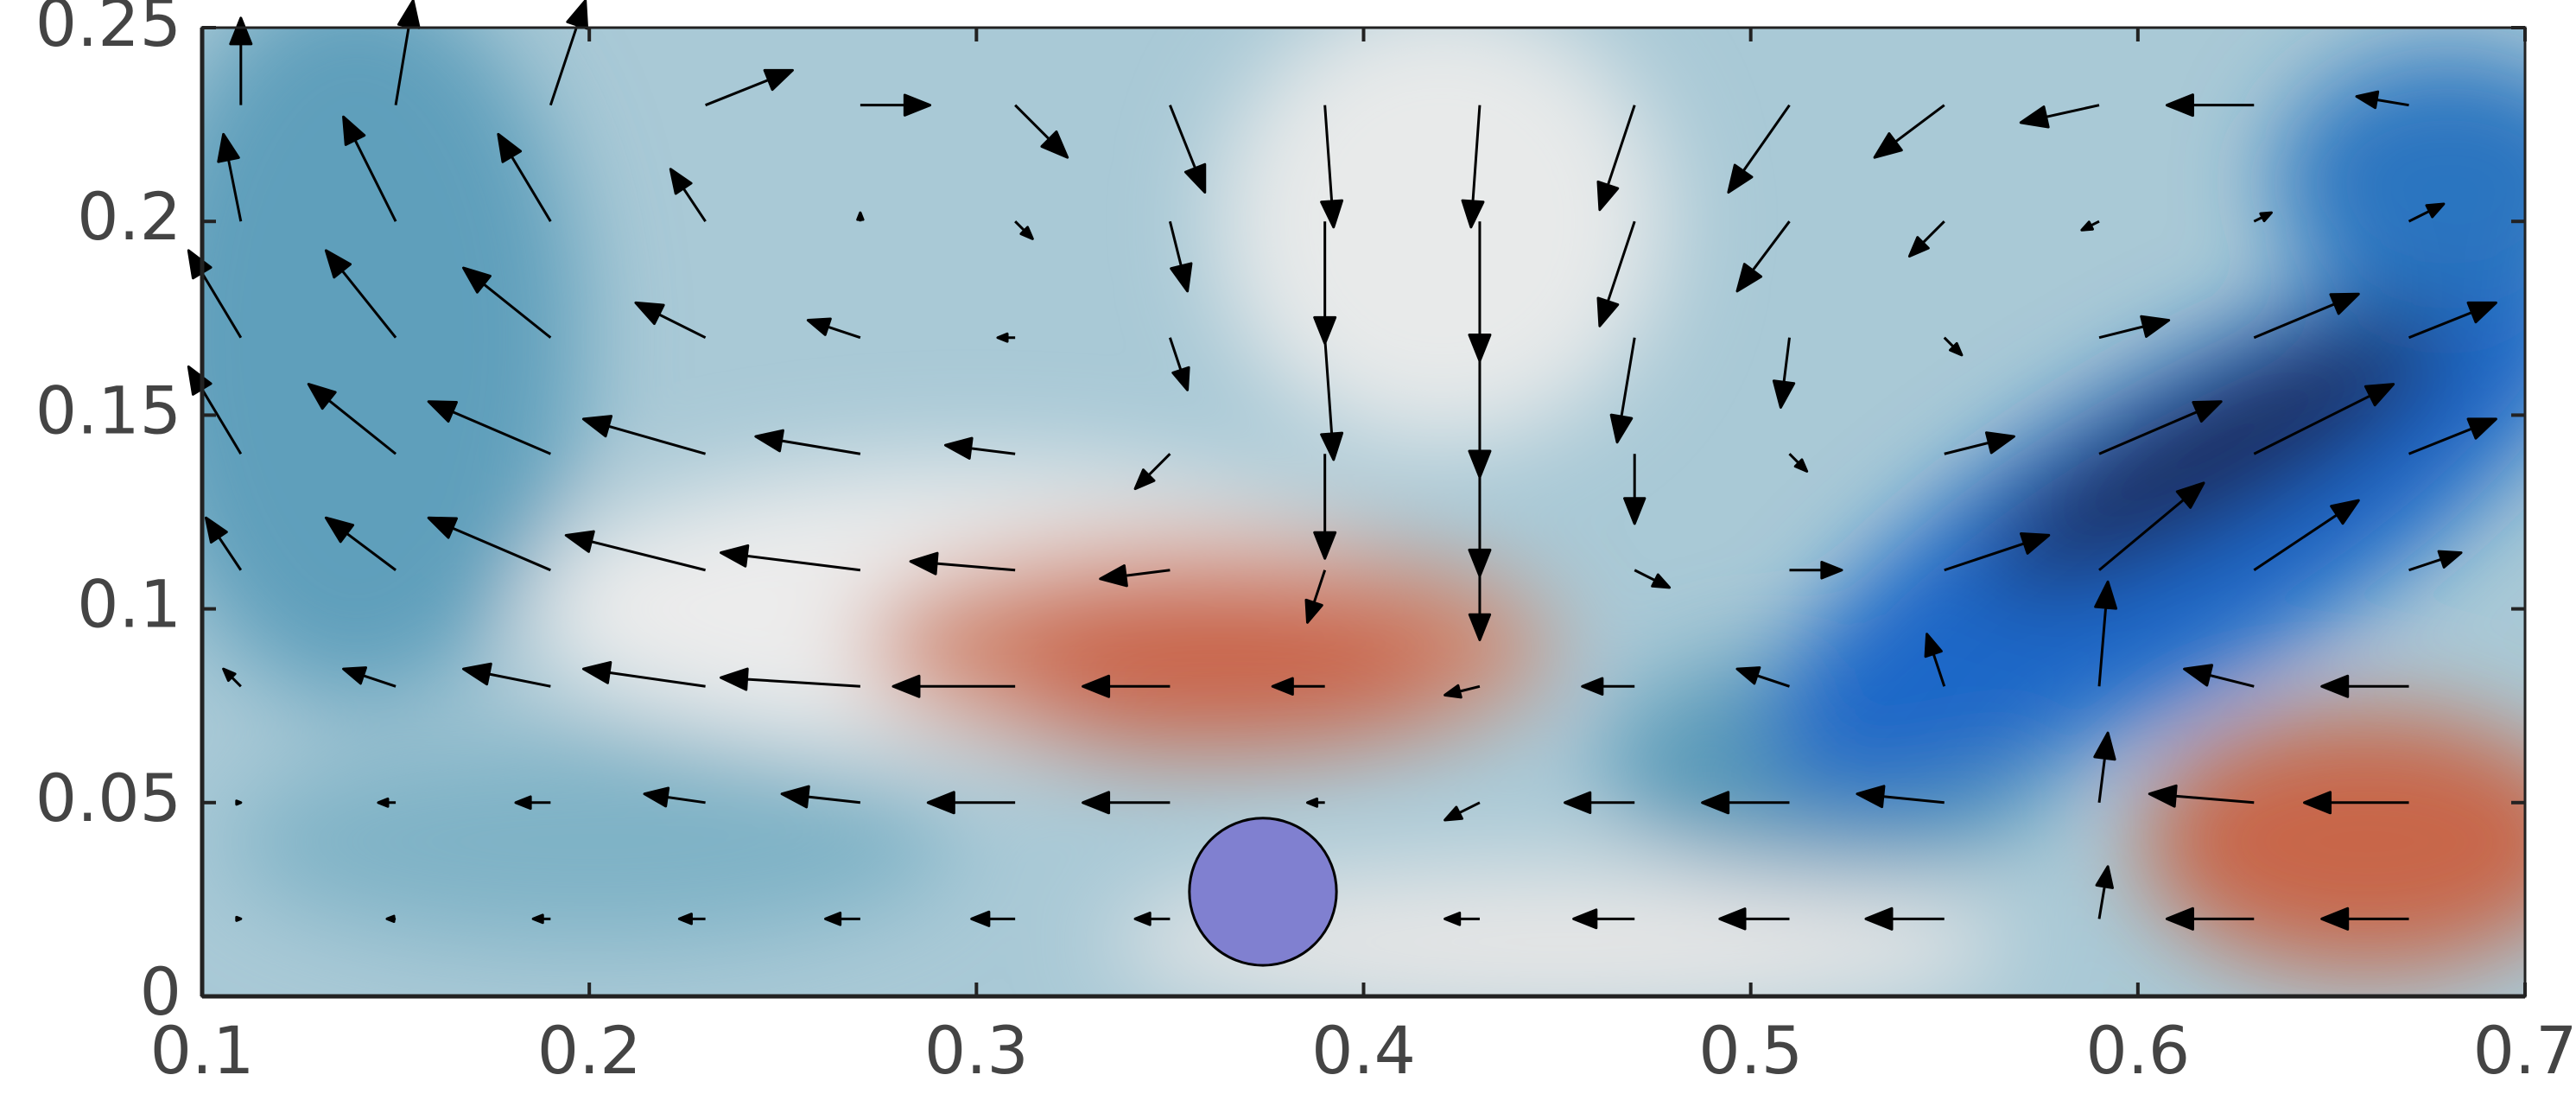  What do you see at coordinates (129, 604) in the screenshot?
I see `y-tick-label: 0.1` at bounding box center [129, 604].